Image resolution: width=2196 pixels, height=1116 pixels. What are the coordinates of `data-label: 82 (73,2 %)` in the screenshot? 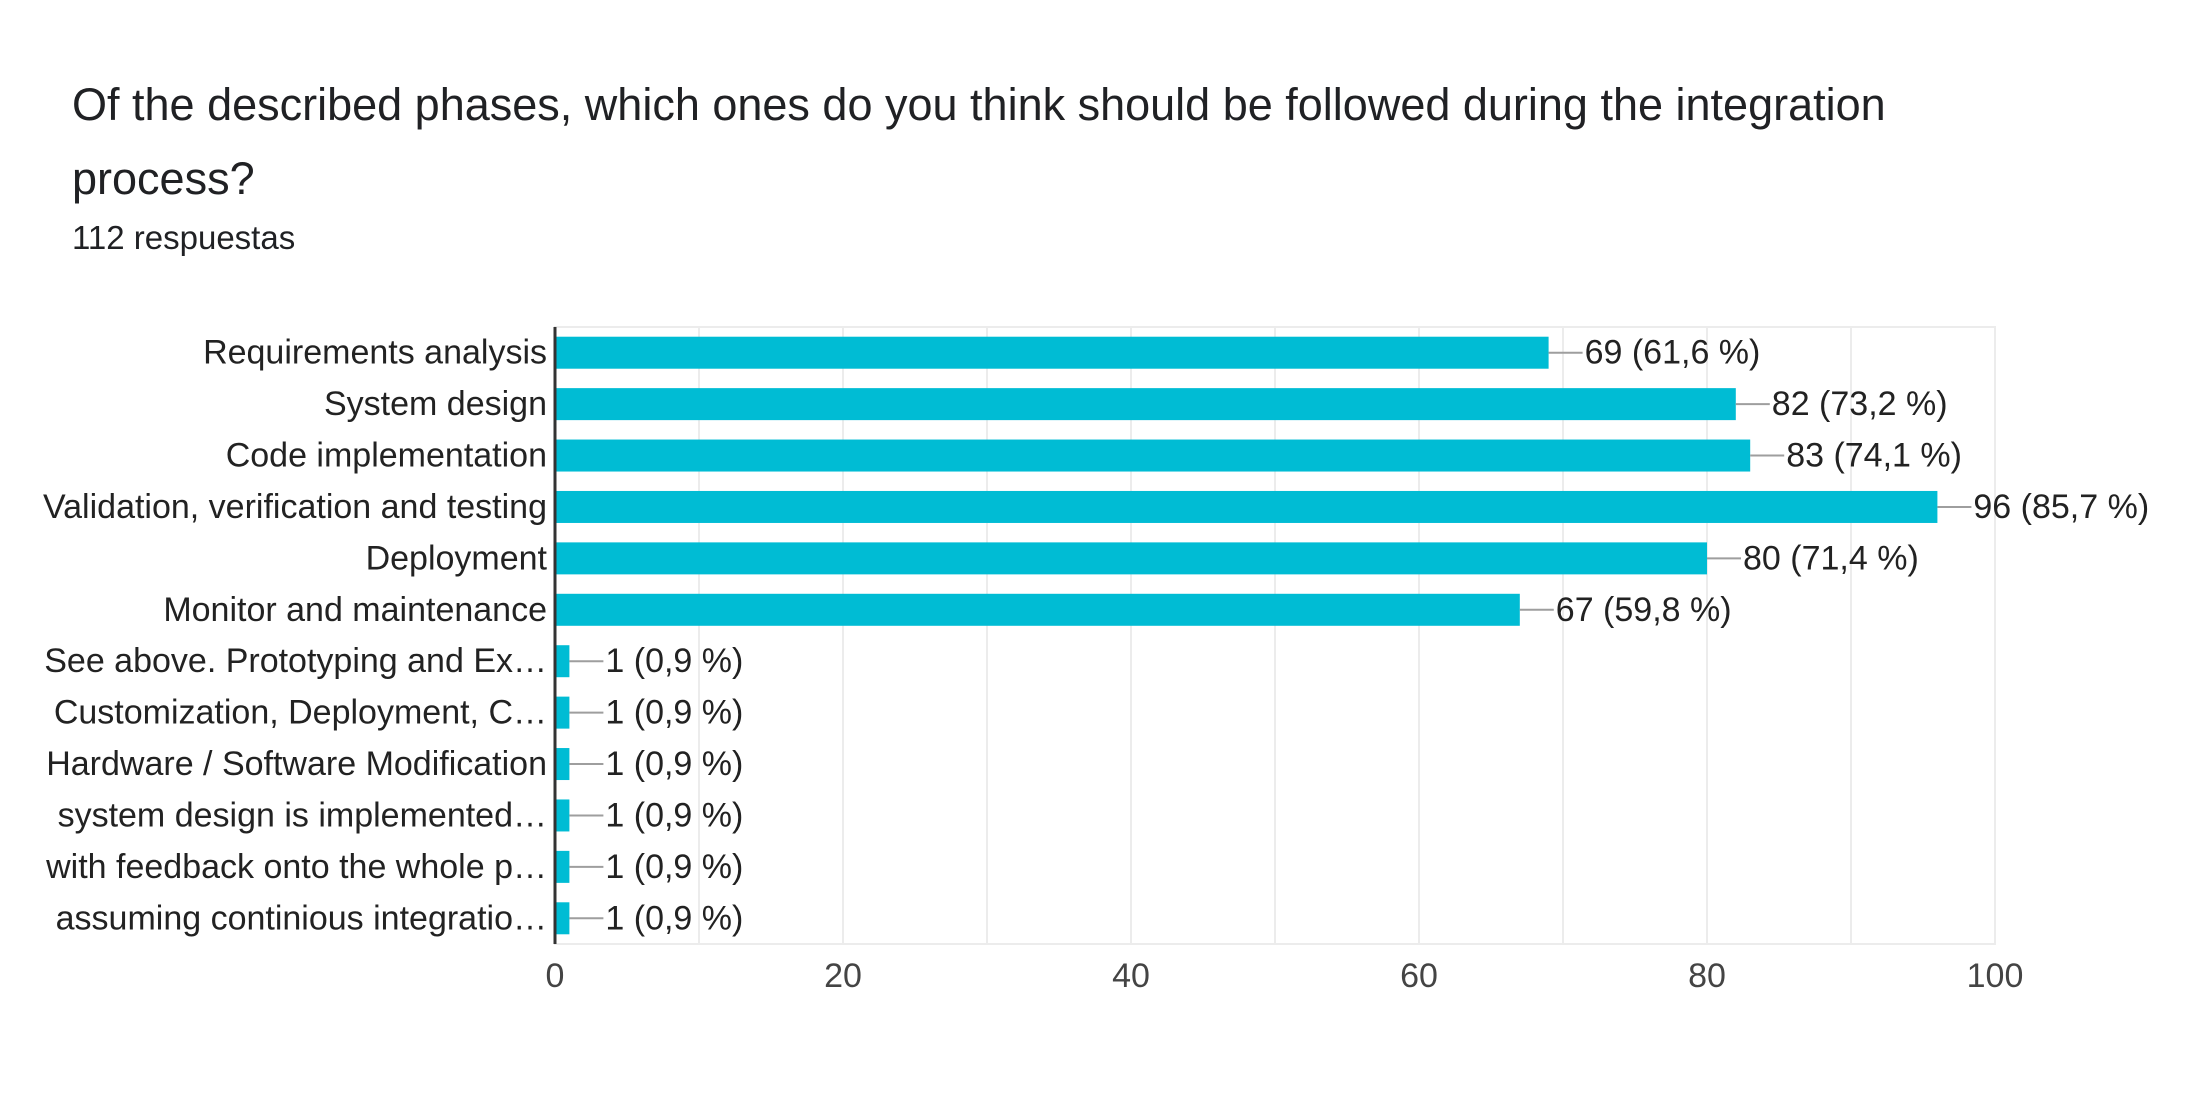 It's located at (1860, 404).